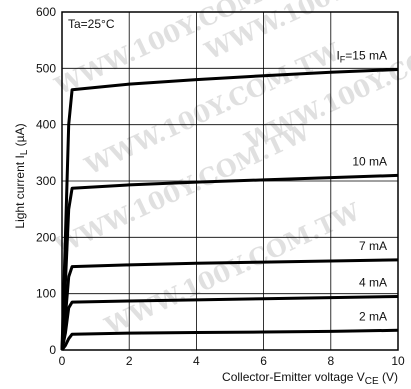 This screenshot has width=411, height=389. I want to click on y-axis-title: Light current IL (µA), so click(21, 175).